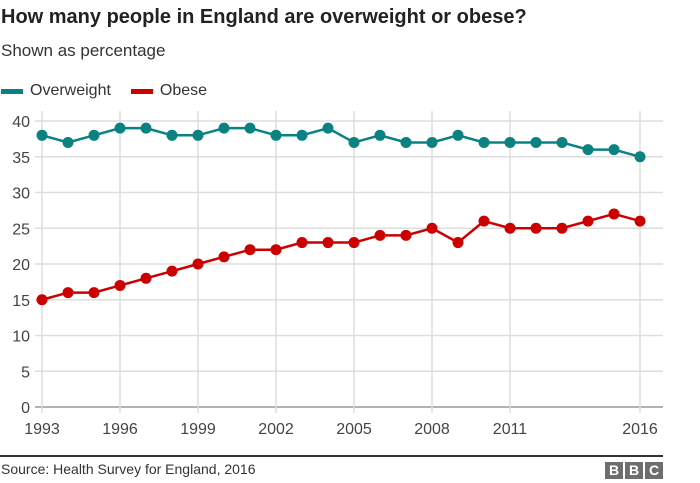 The height and width of the screenshot is (483, 700). I want to click on y-tick-label: 25, so click(21, 229).